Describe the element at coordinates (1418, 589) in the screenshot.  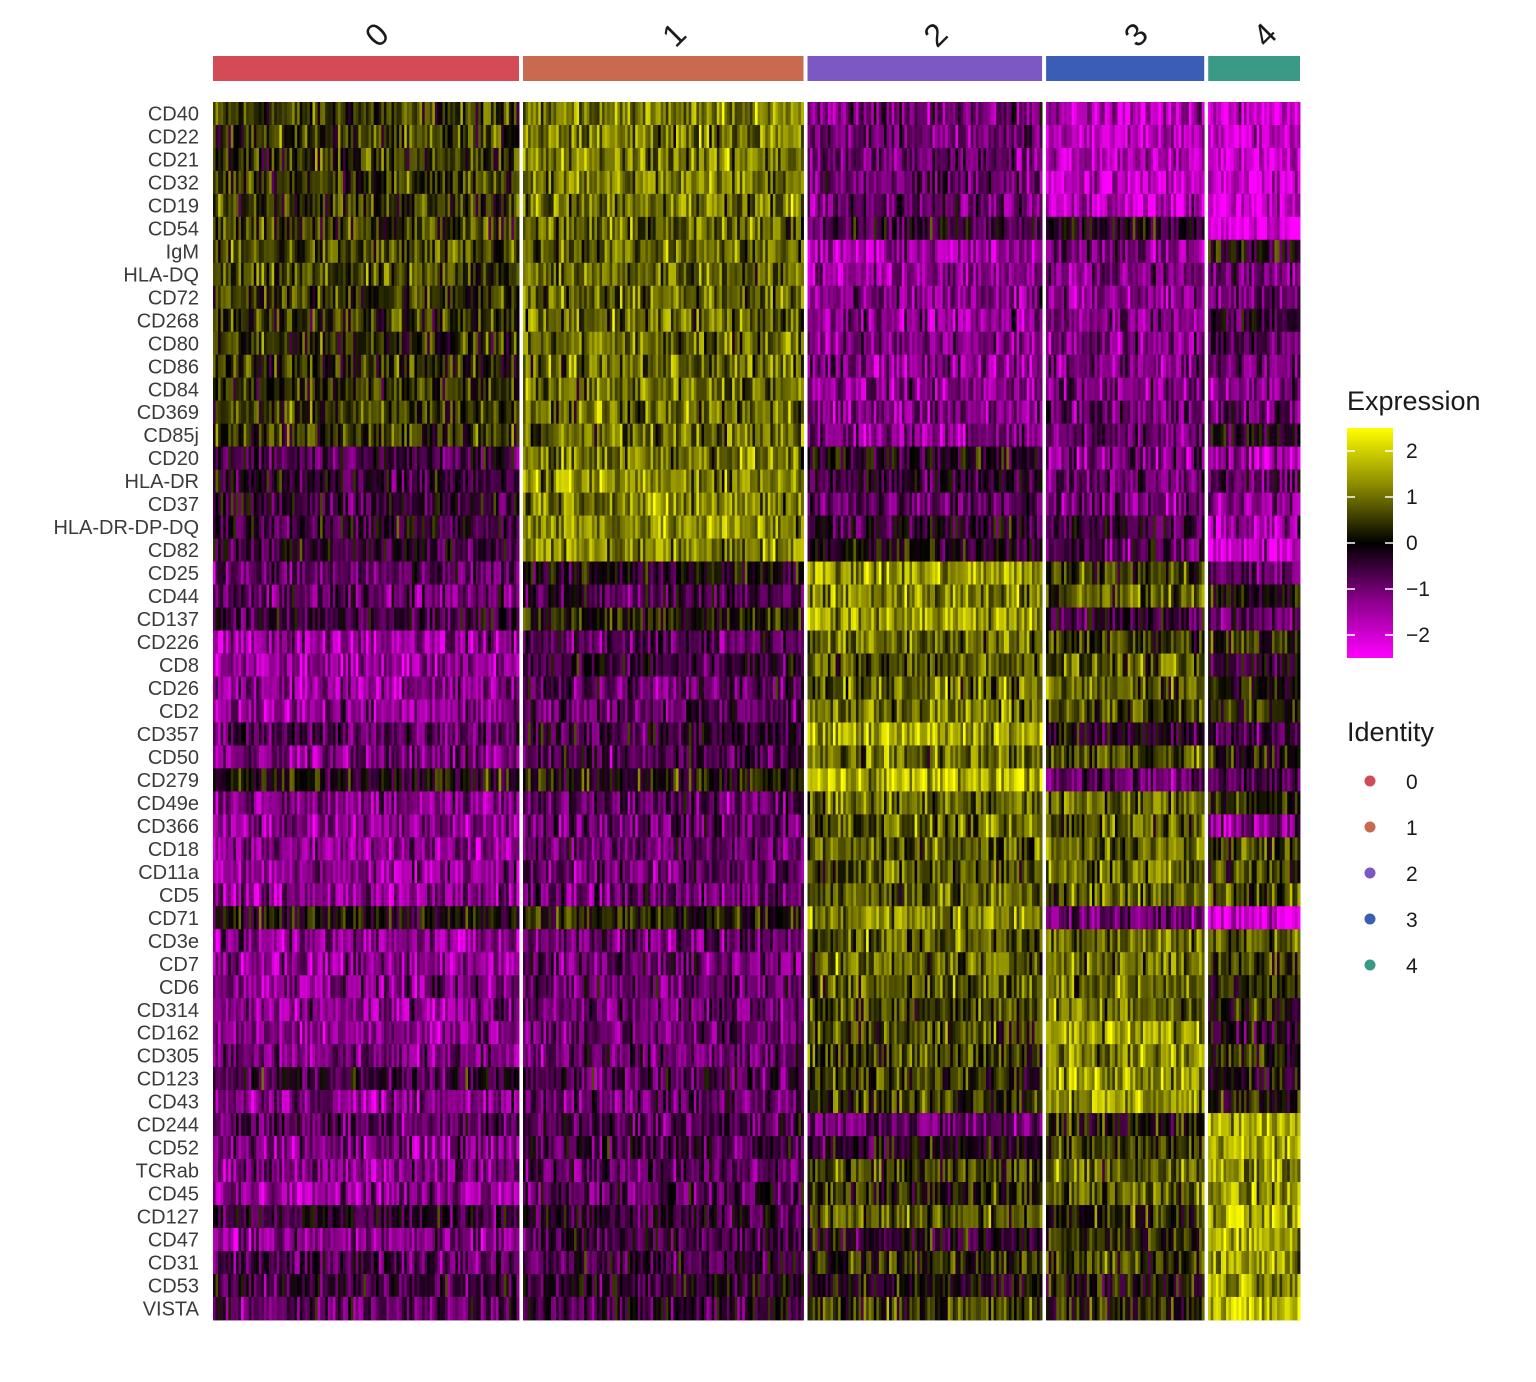
I see `legend-tick-label: −1` at that location.